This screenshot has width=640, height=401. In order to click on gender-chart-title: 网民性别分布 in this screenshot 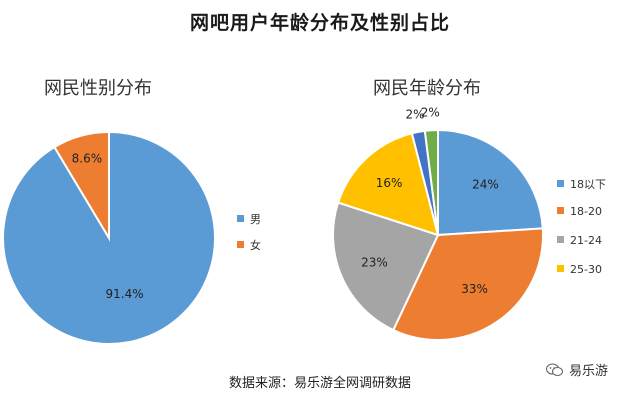, I will do `click(98, 88)`.